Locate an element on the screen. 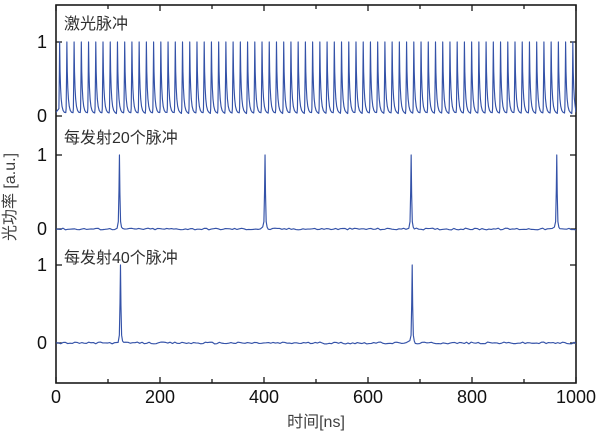  x-axis-label: 时间[ns] is located at coordinates (316, 422).